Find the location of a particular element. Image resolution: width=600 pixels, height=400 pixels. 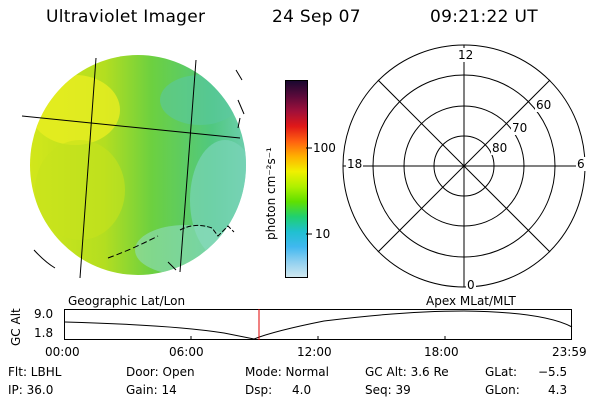

gain-info: Gain: 14 is located at coordinates (151, 390).